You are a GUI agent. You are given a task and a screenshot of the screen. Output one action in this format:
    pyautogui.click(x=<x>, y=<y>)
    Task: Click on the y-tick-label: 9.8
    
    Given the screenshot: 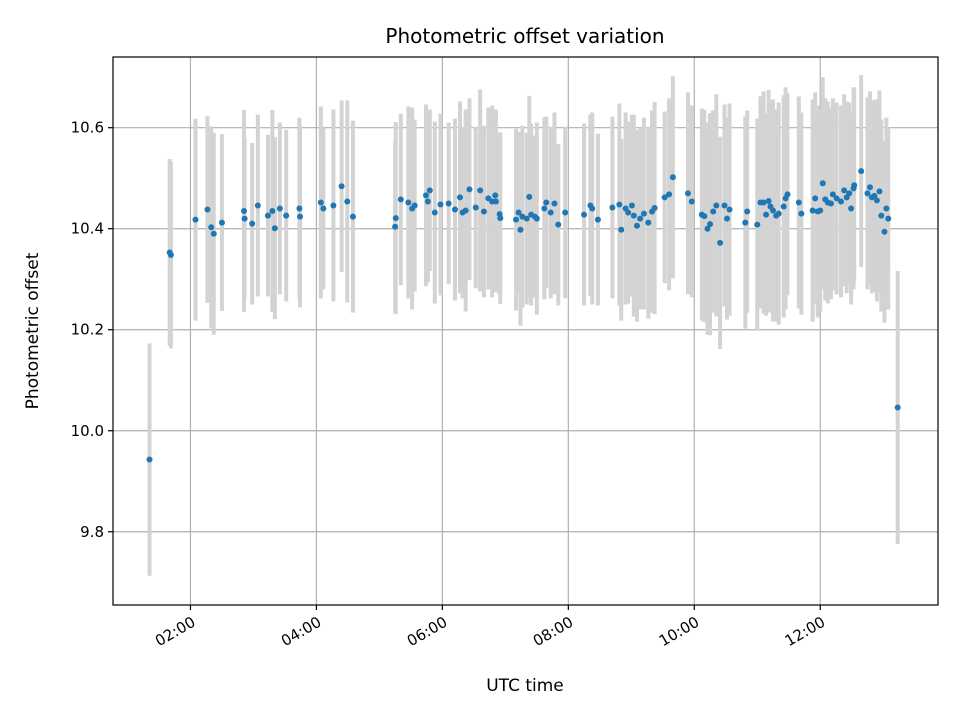 What is the action you would take?
    pyautogui.click(x=92, y=532)
    